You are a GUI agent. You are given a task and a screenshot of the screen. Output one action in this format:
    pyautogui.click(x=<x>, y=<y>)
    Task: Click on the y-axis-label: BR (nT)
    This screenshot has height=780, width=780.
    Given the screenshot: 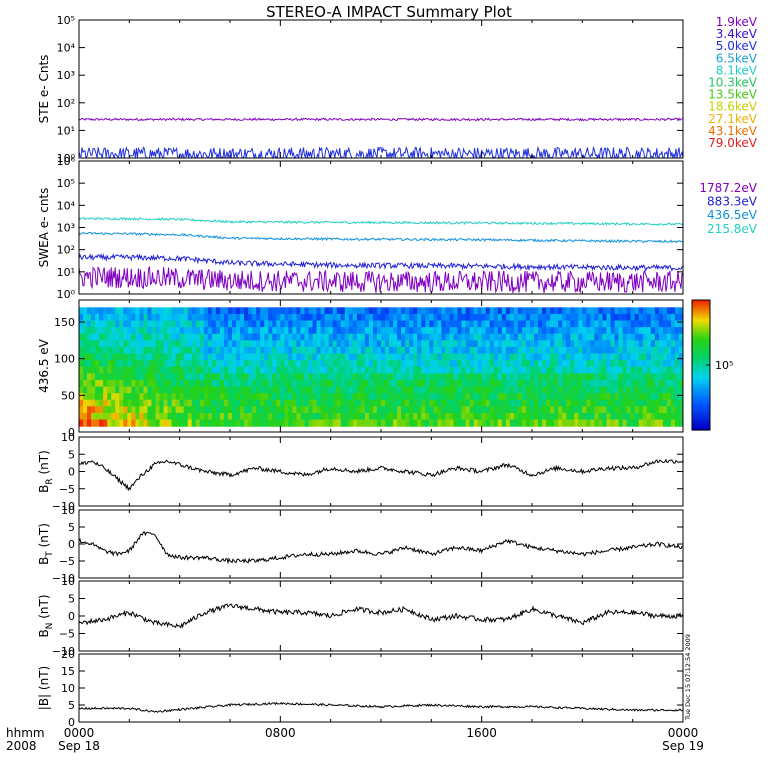 What is the action you would take?
    pyautogui.click(x=46, y=471)
    